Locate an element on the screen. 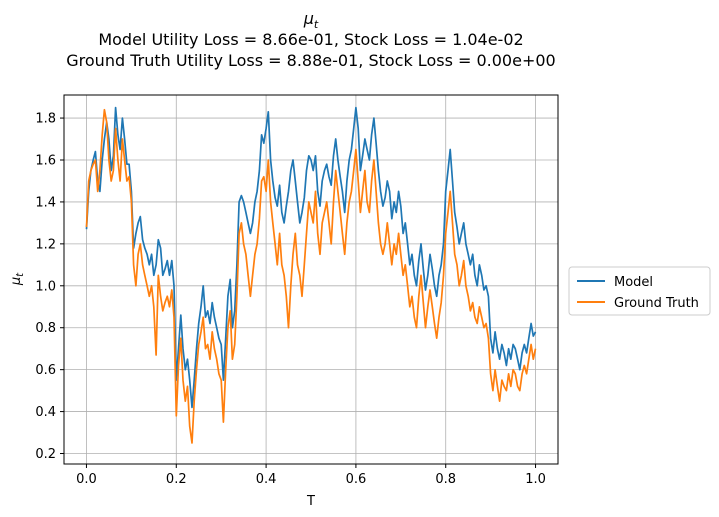 This screenshot has width=719, height=517. y-tick-label: 0.2 is located at coordinates (45, 454).